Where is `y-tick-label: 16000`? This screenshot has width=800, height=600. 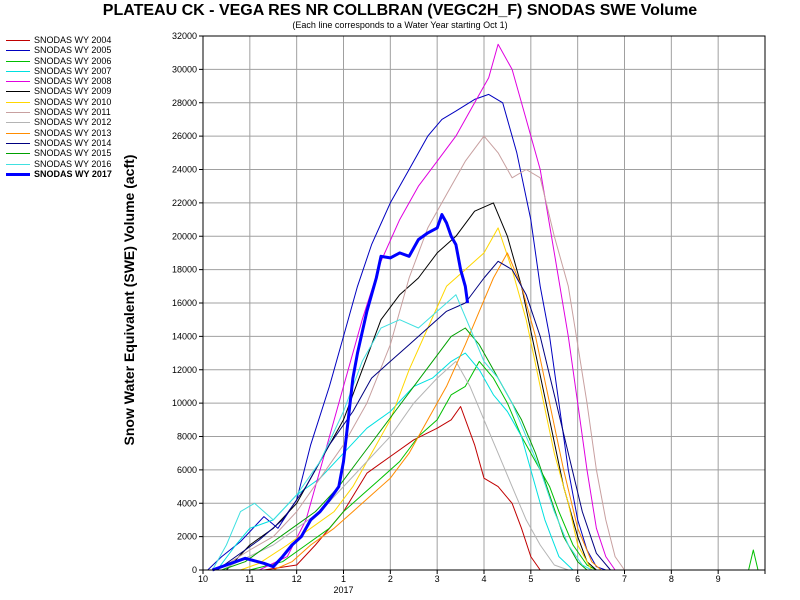 y-tick-label: 16000 is located at coordinates (184, 303).